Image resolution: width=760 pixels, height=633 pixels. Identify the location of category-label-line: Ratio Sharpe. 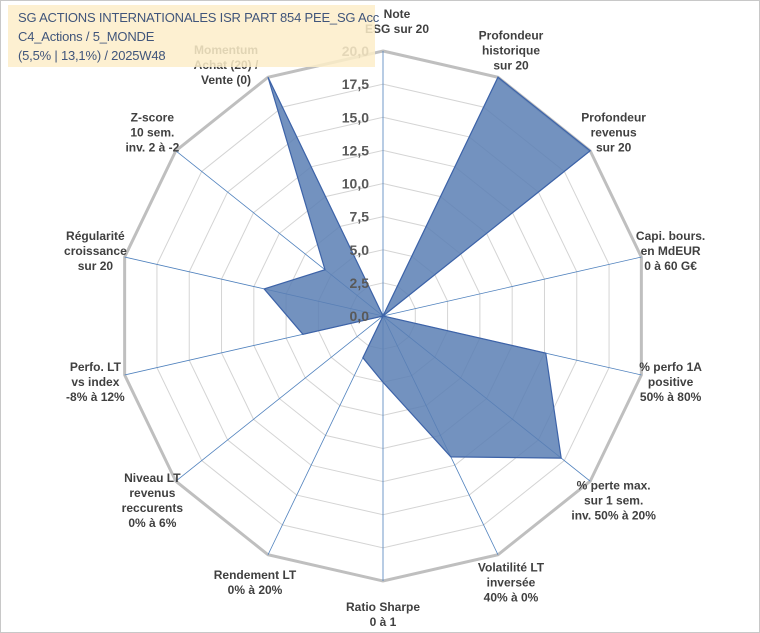
(383, 607).